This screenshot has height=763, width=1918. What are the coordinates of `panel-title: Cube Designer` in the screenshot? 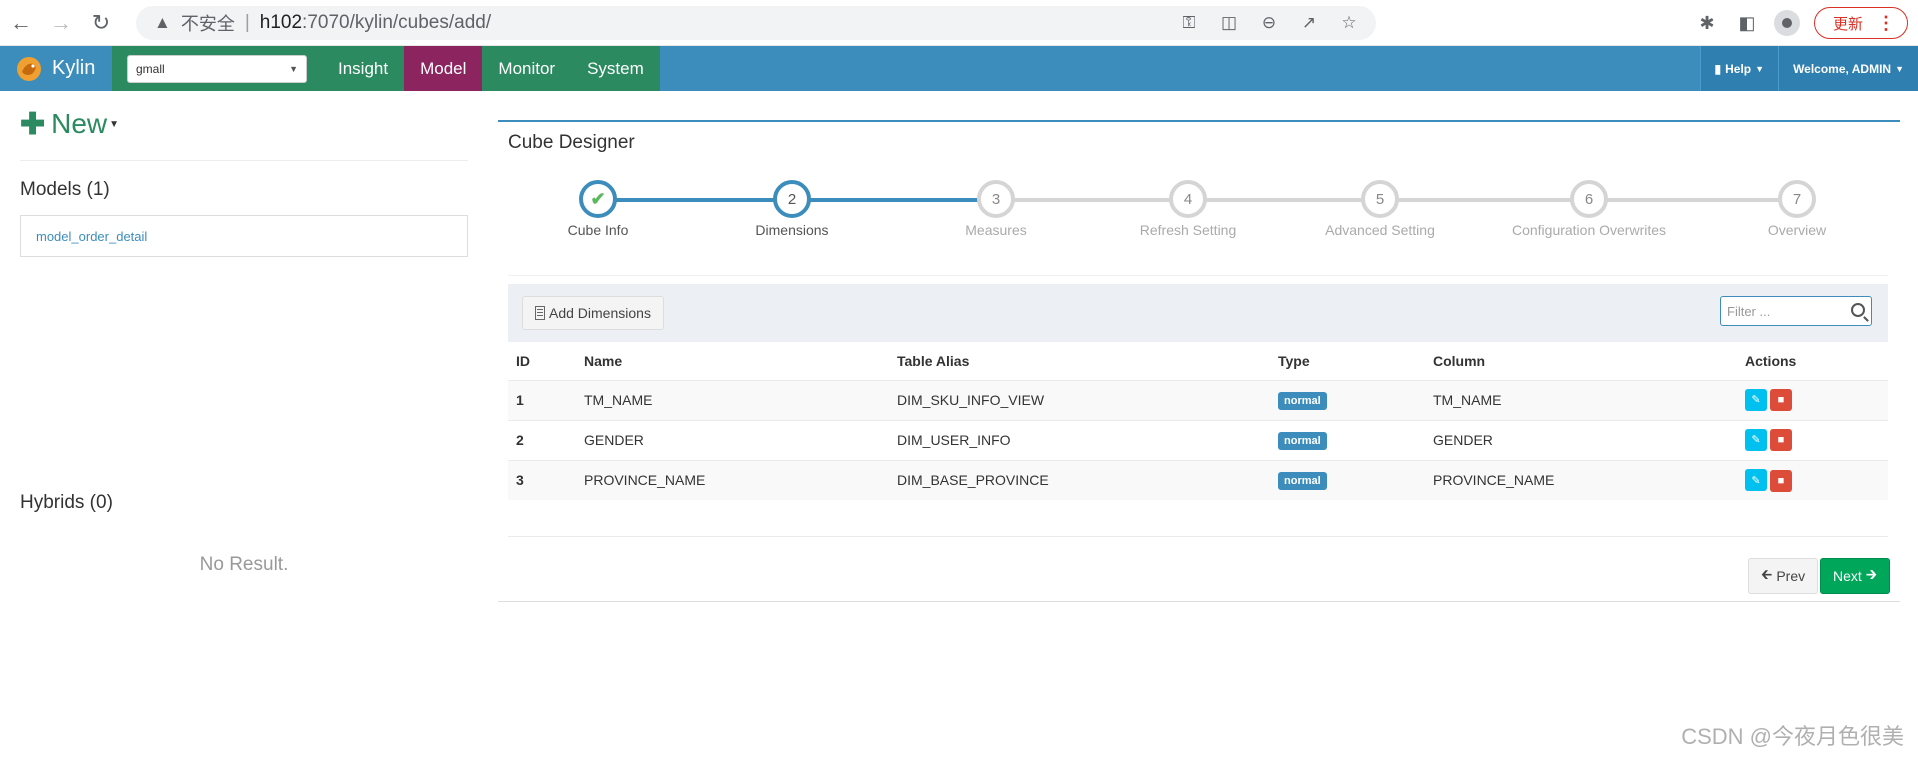 It's located at (571, 142).